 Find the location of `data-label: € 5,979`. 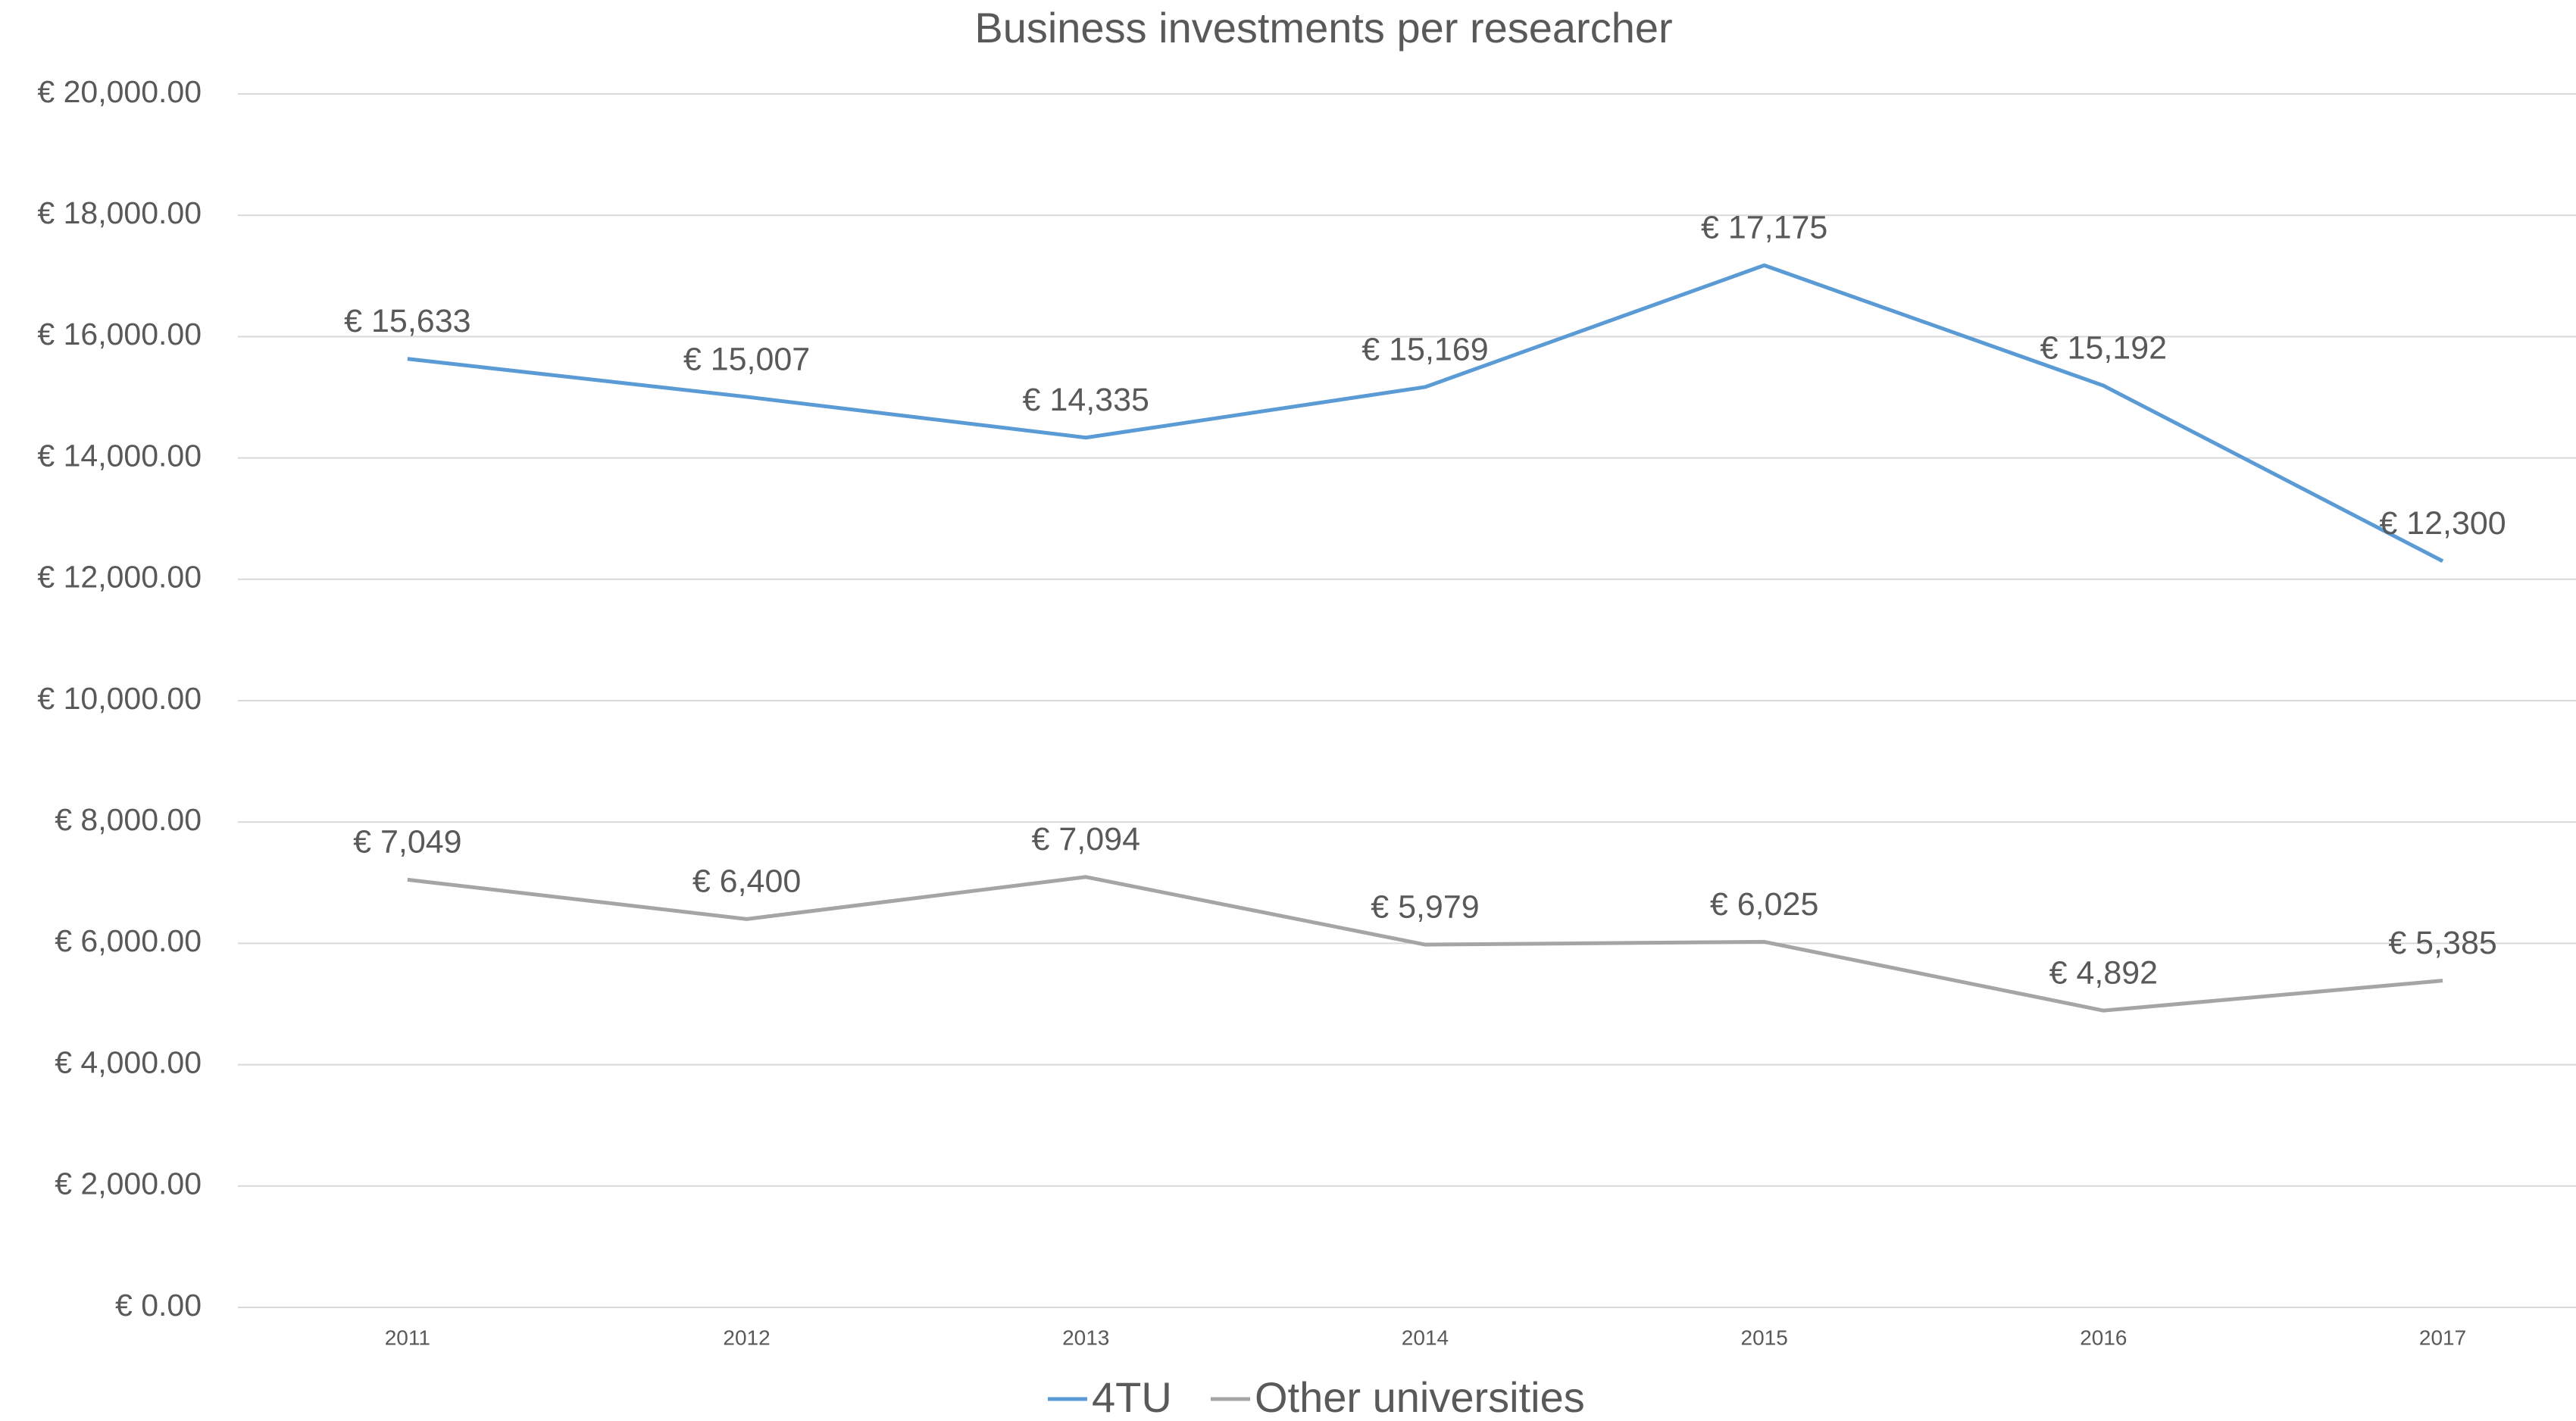

data-label: € 5,979 is located at coordinates (1425, 907).